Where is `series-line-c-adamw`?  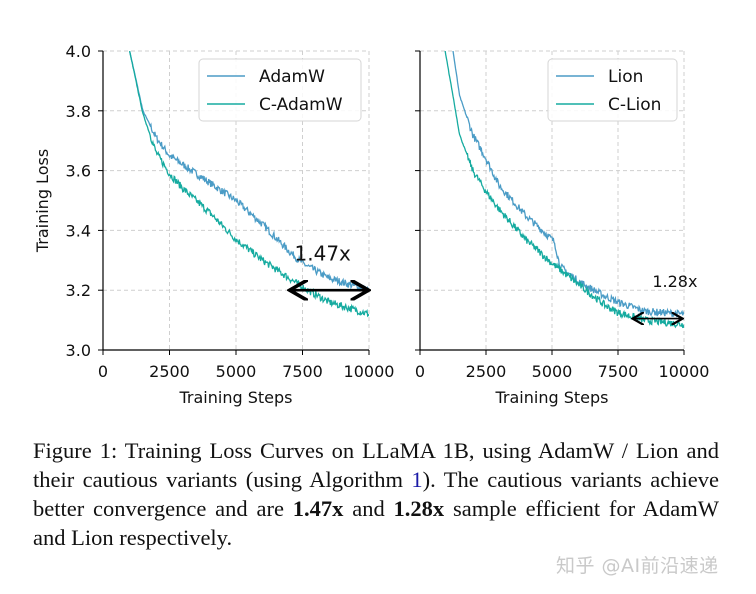 series-line-c-adamw is located at coordinates (249, 184).